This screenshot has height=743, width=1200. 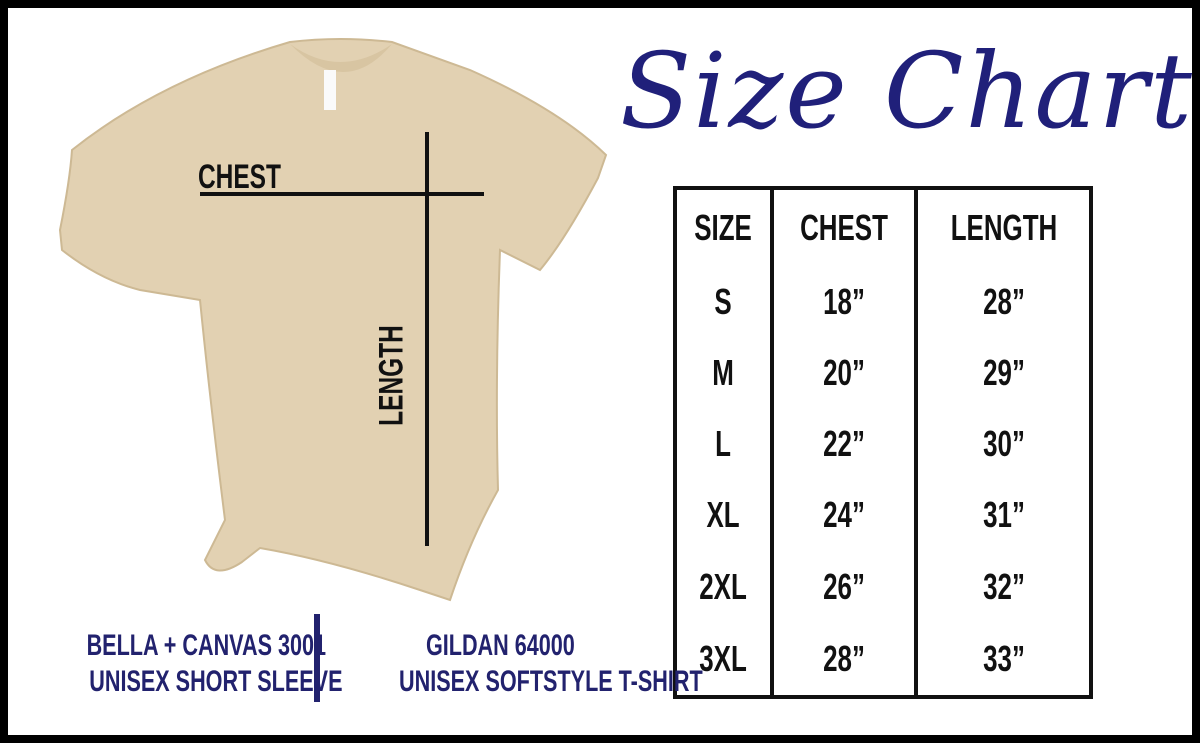 What do you see at coordinates (844, 373) in the screenshot?
I see `cell-chest: 20”` at bounding box center [844, 373].